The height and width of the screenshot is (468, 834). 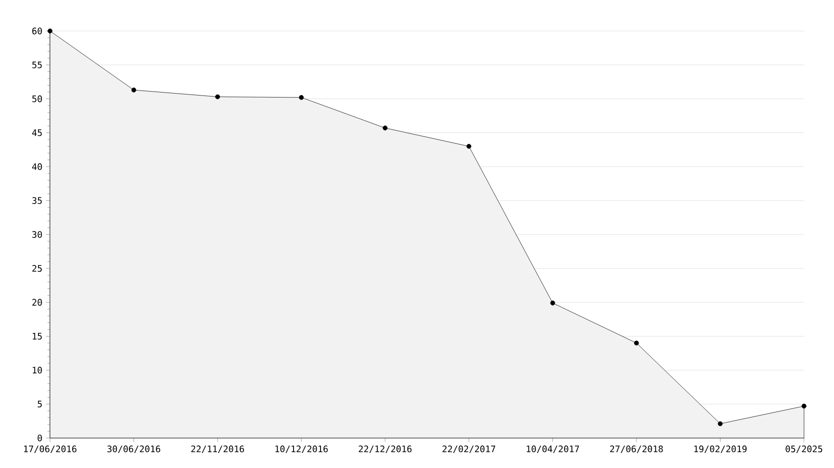 I want to click on y-tick-label: 15, so click(x=37, y=336).